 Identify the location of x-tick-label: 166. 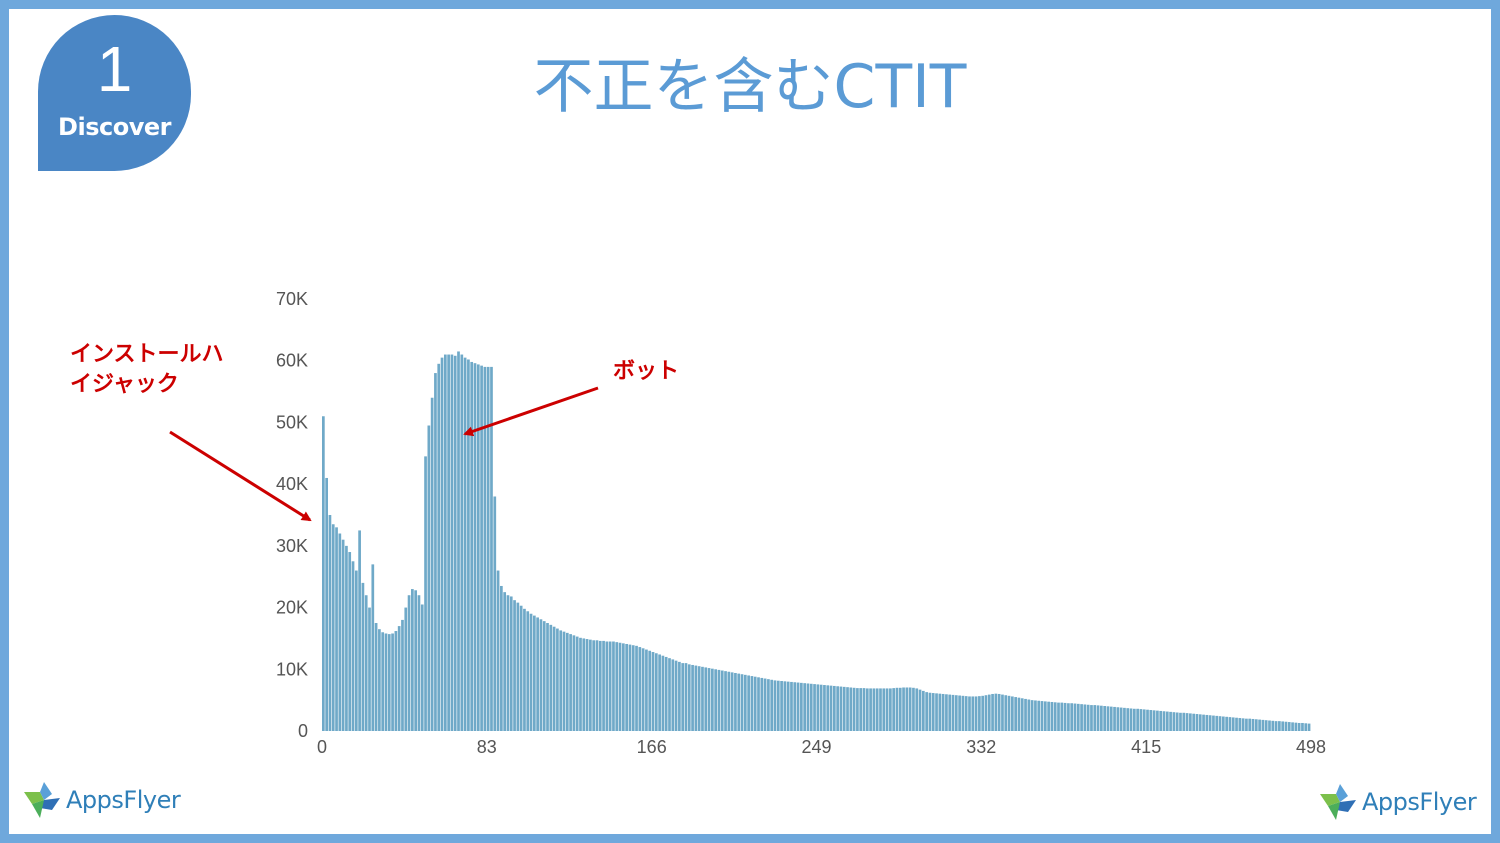
(652, 747).